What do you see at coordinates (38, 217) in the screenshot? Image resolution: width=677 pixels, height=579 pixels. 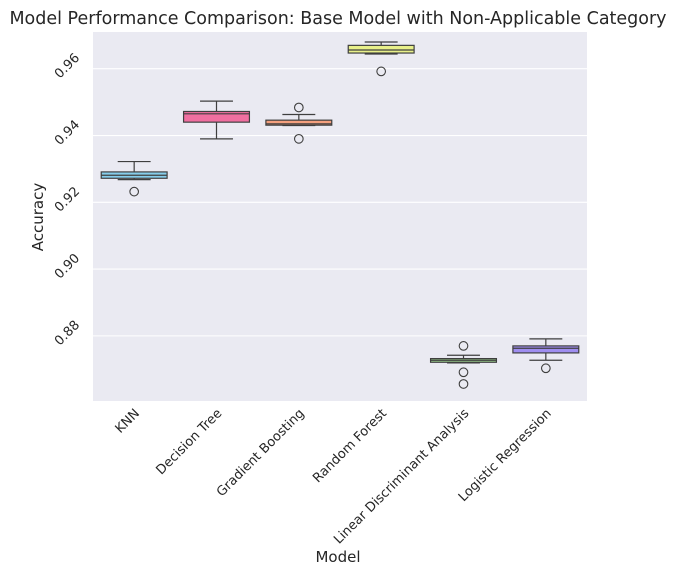 I see `y-axis-label: Accuracy` at bounding box center [38, 217].